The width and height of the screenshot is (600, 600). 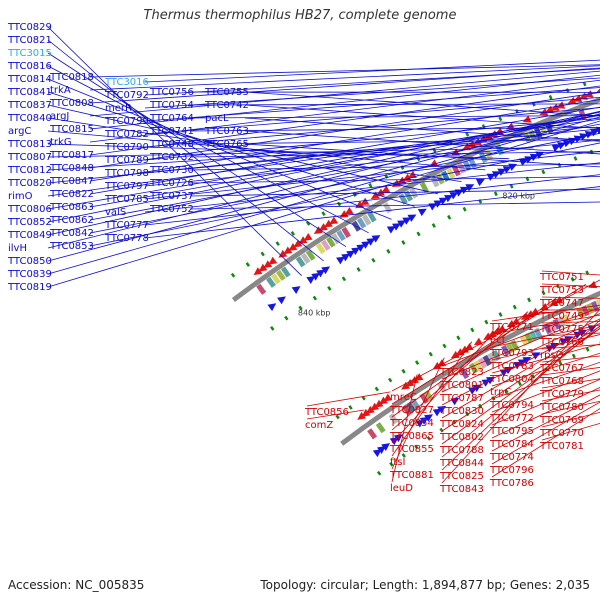 I want to click on gene-label-ttc0779: TTC0779, so click(x=561, y=394).